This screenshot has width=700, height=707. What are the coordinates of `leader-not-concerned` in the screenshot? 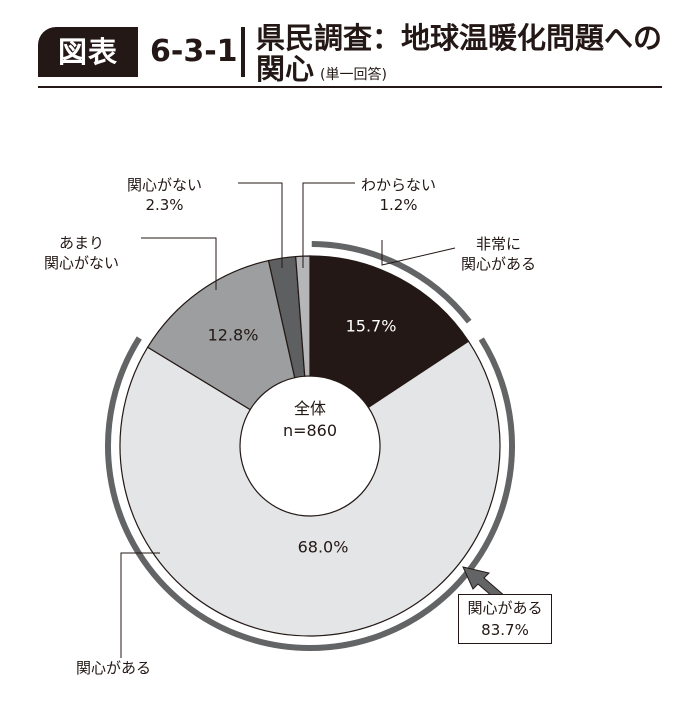 It's located at (260, 225).